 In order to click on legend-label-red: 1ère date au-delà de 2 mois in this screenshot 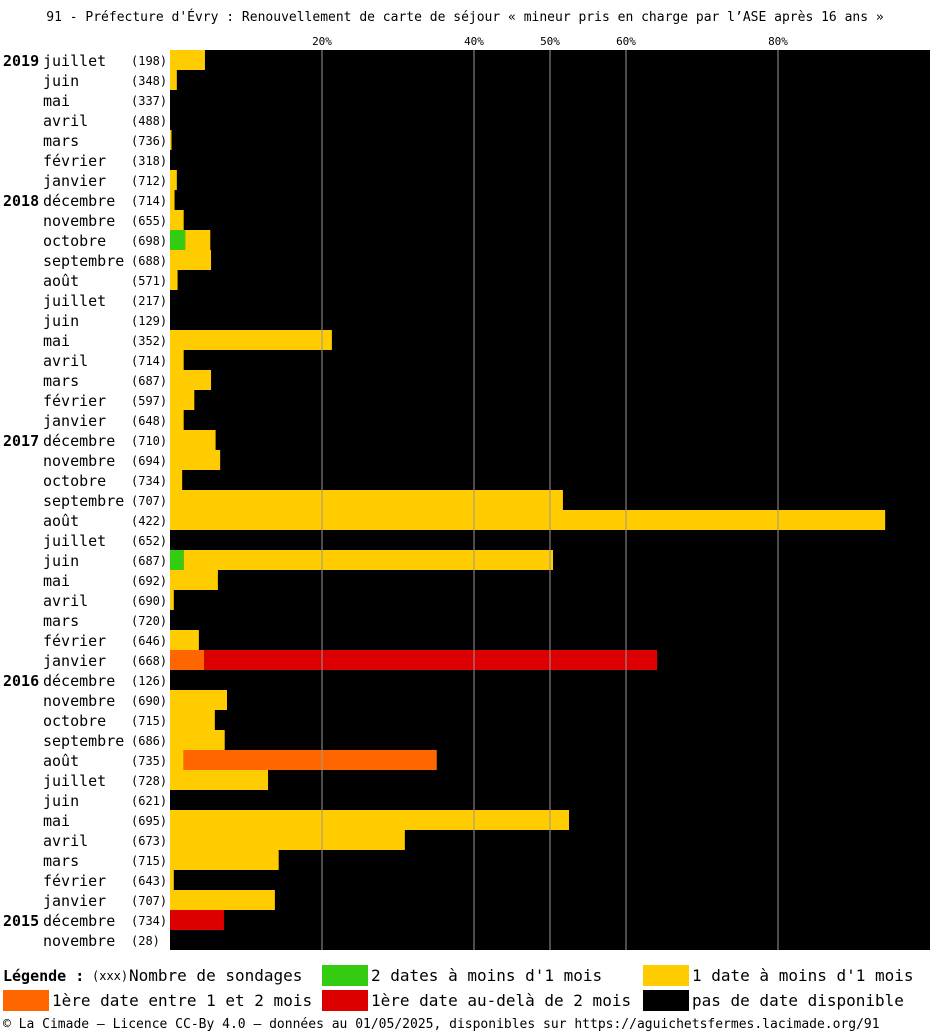, I will do `click(501, 1000)`.